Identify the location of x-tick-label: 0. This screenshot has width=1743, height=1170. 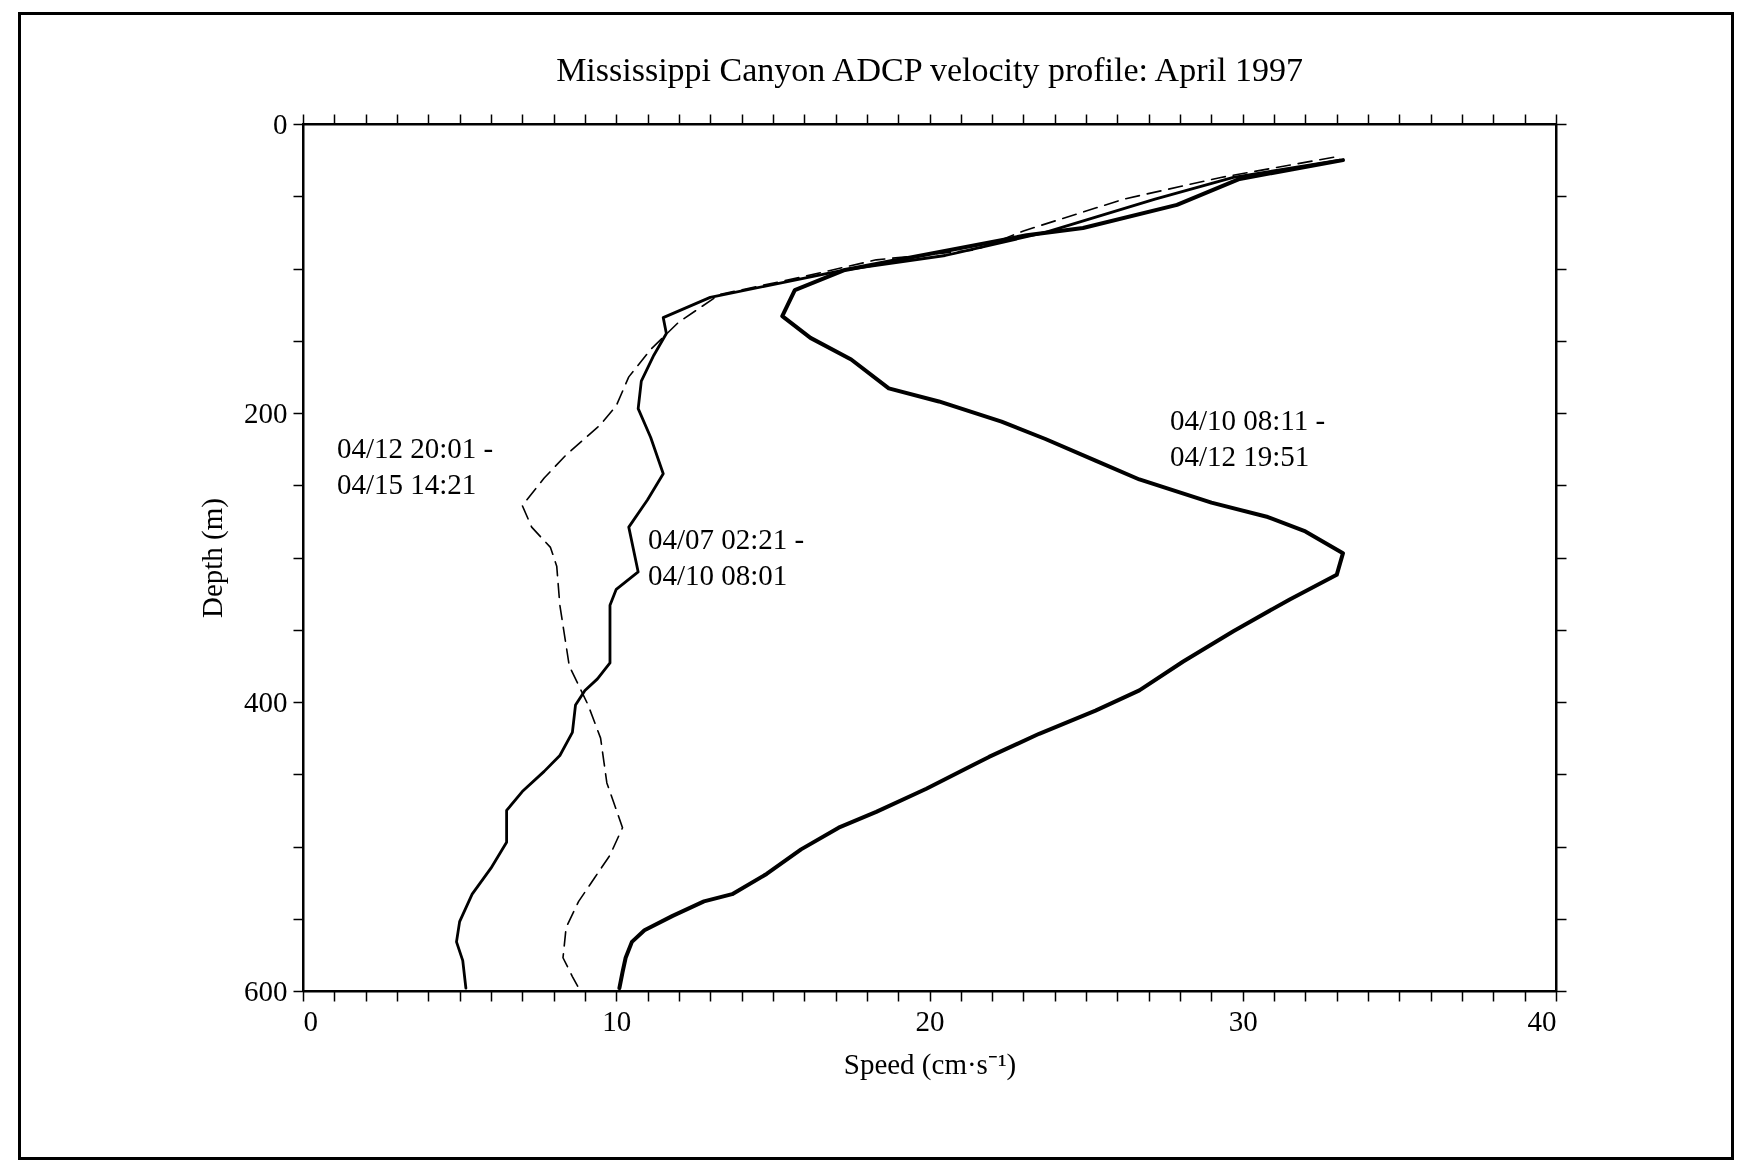
(310, 1020).